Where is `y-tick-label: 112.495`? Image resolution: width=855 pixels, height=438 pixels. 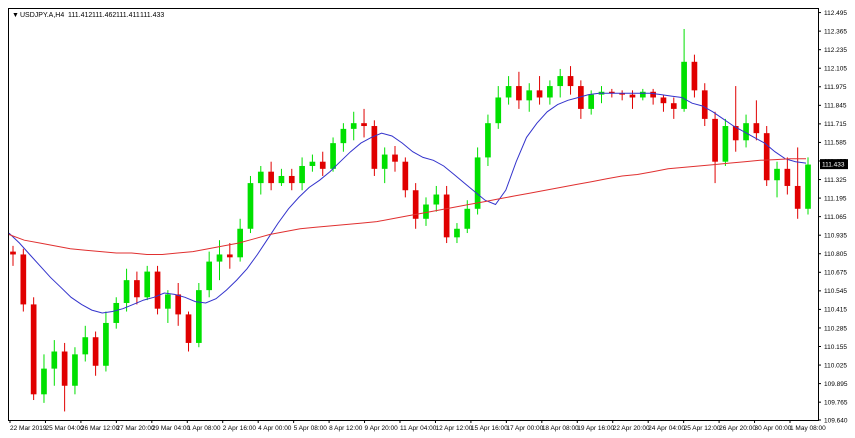
y-tick-label: 112.495 is located at coordinates (835, 13).